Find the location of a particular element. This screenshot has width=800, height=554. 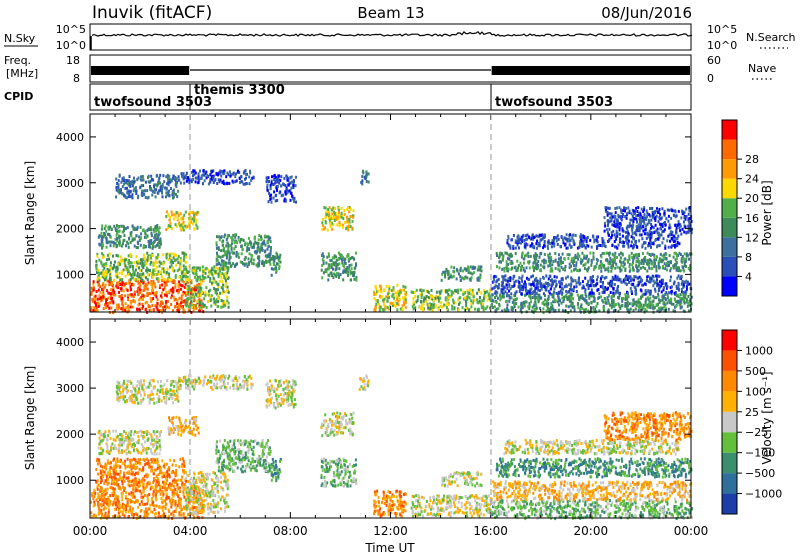

velocity-colorbar: 1000 500 100 25 −25 −100 −500 −1000 is located at coordinates (751, 422).